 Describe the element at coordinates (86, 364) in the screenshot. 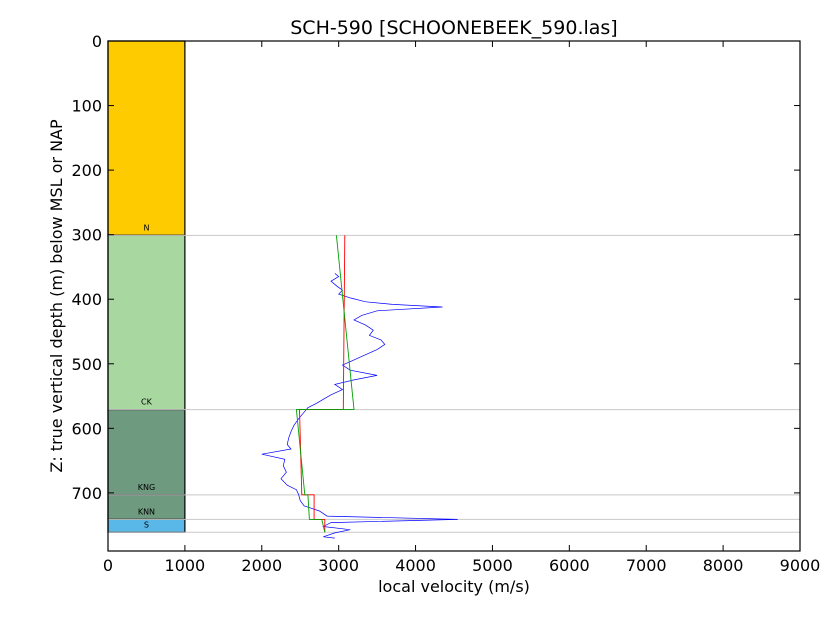

I see `y-tick-label: 500` at that location.